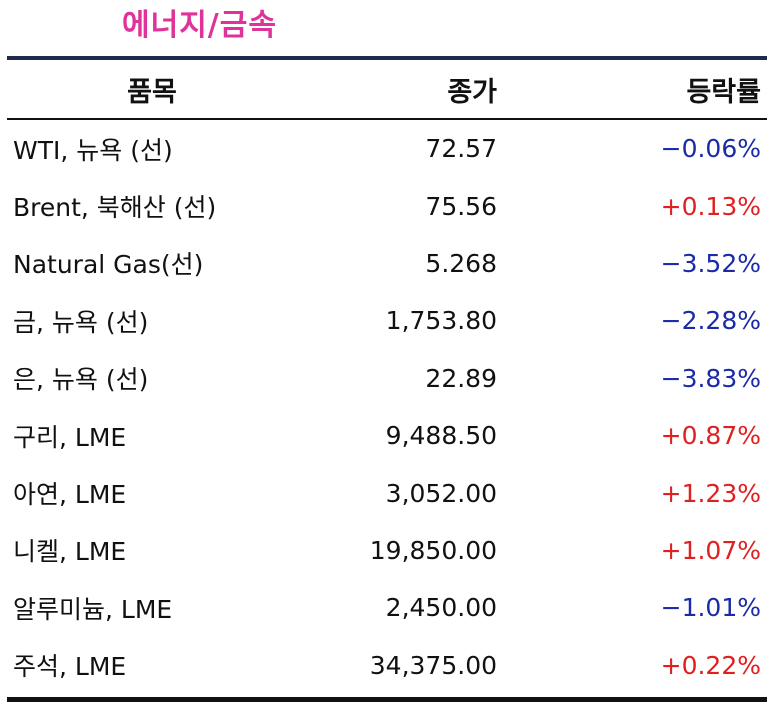  What do you see at coordinates (433, 550) in the screenshot?
I see `row-close: 19,850.00` at bounding box center [433, 550].